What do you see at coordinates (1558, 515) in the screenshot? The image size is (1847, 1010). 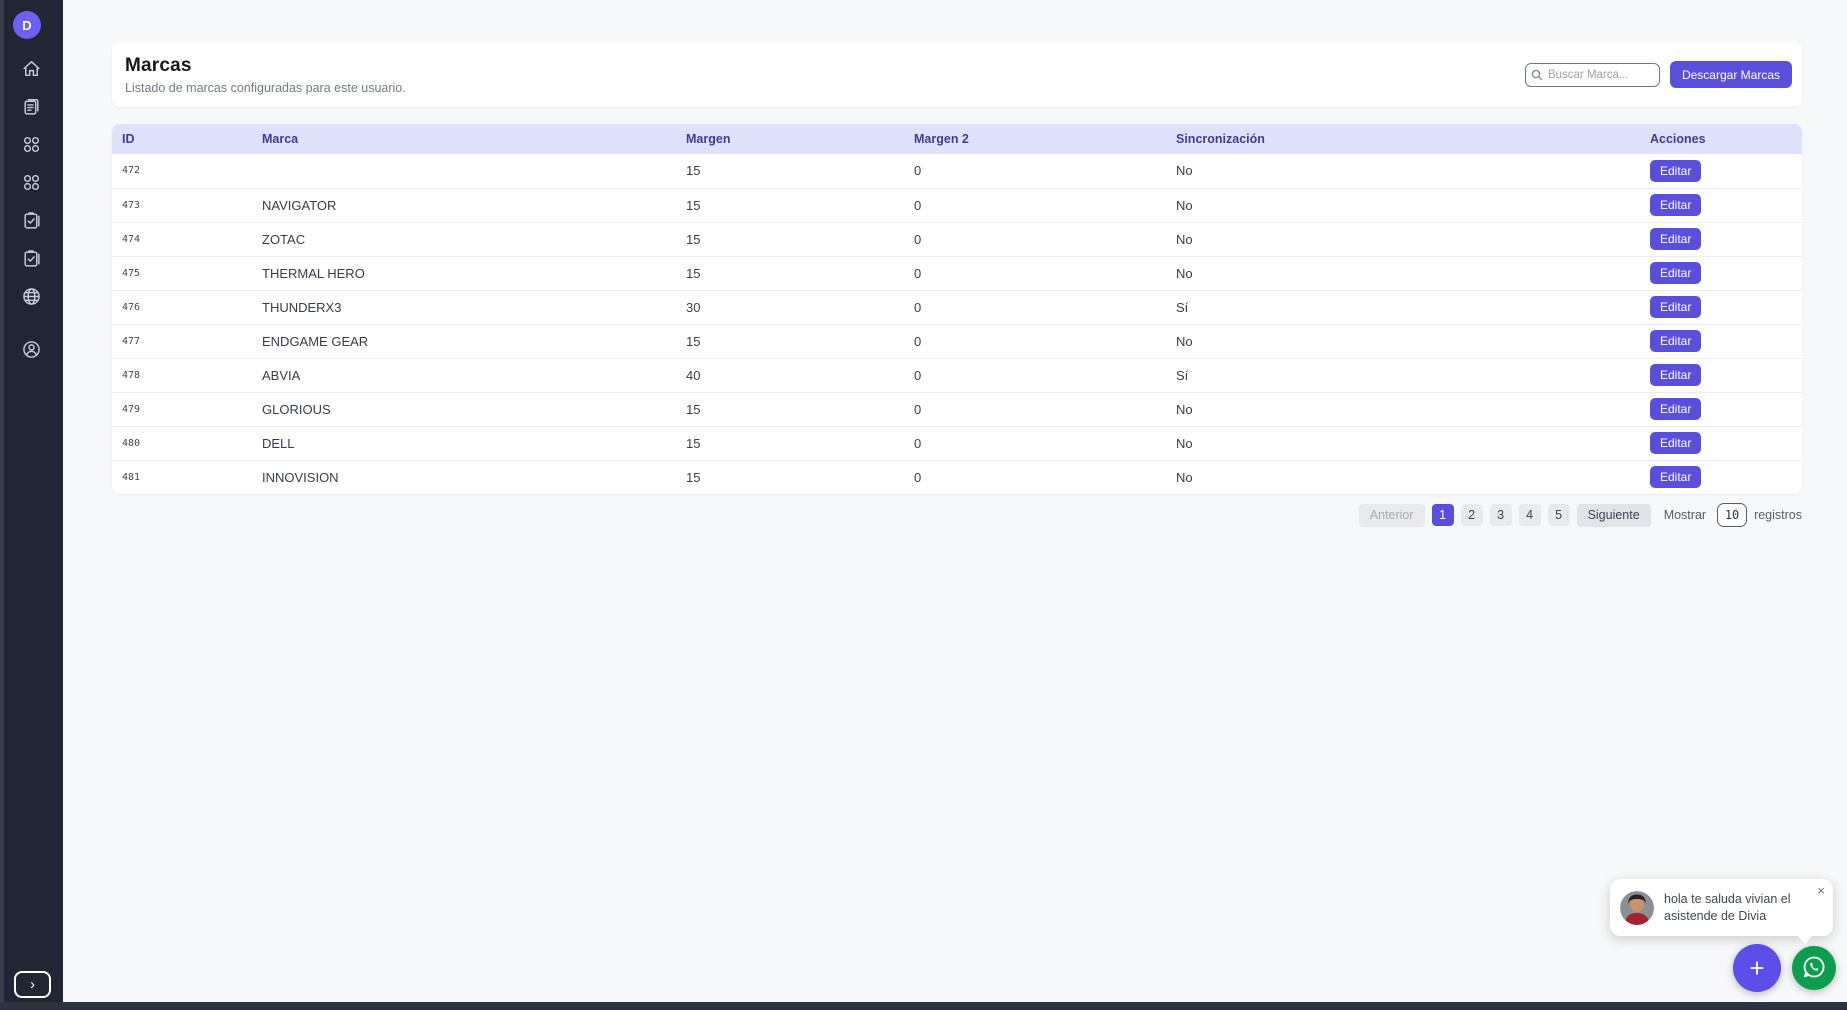 I see `pagination-page-5: 5` at bounding box center [1558, 515].